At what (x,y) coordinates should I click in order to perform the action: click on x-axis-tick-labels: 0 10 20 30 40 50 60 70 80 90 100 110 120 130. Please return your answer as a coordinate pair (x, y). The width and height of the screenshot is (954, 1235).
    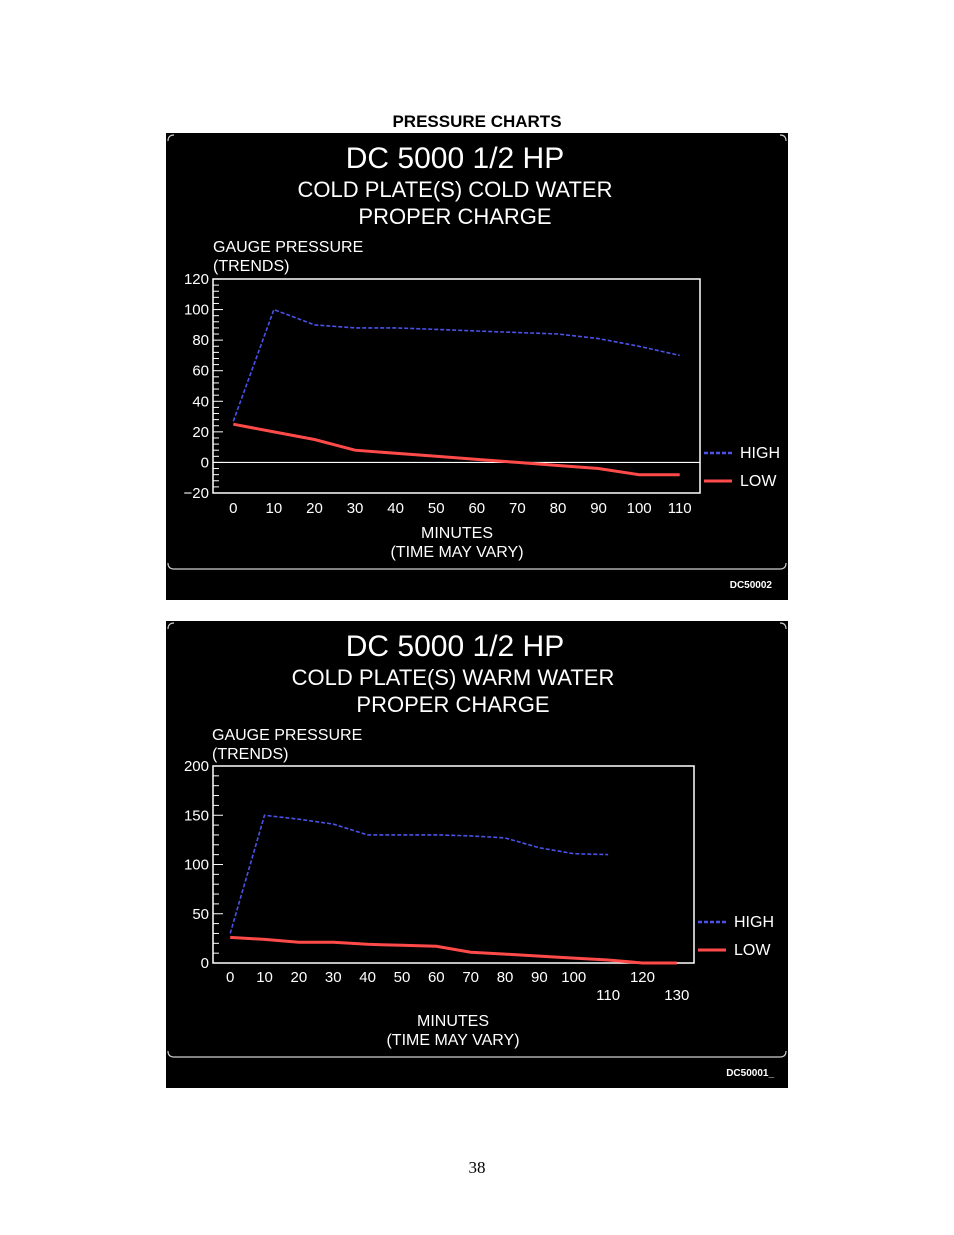
    Looking at the image, I should click on (457, 986).